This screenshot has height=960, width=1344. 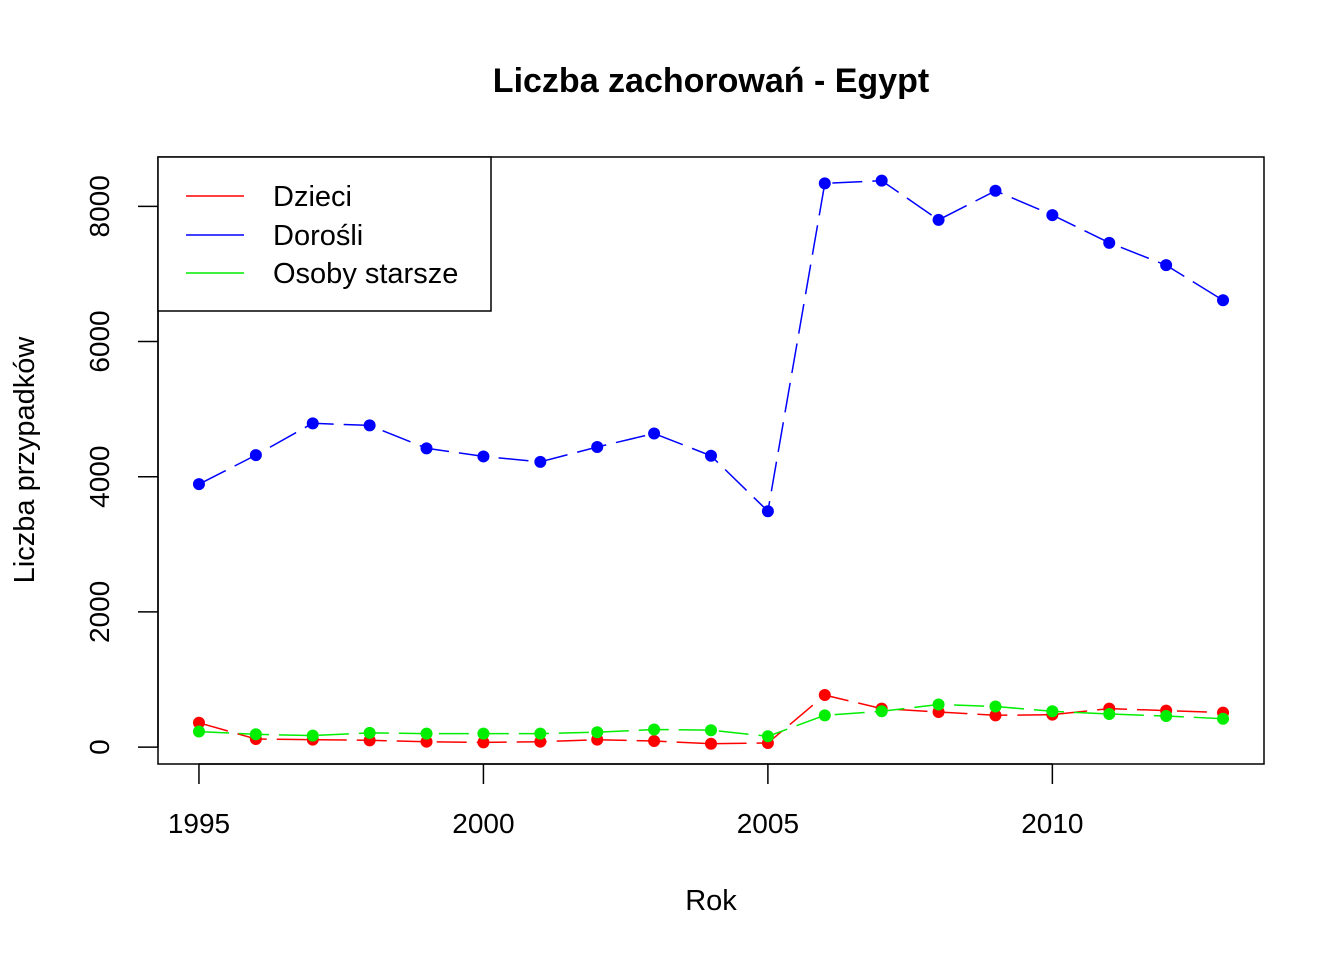 I want to click on legend-box, so click(x=324, y=234).